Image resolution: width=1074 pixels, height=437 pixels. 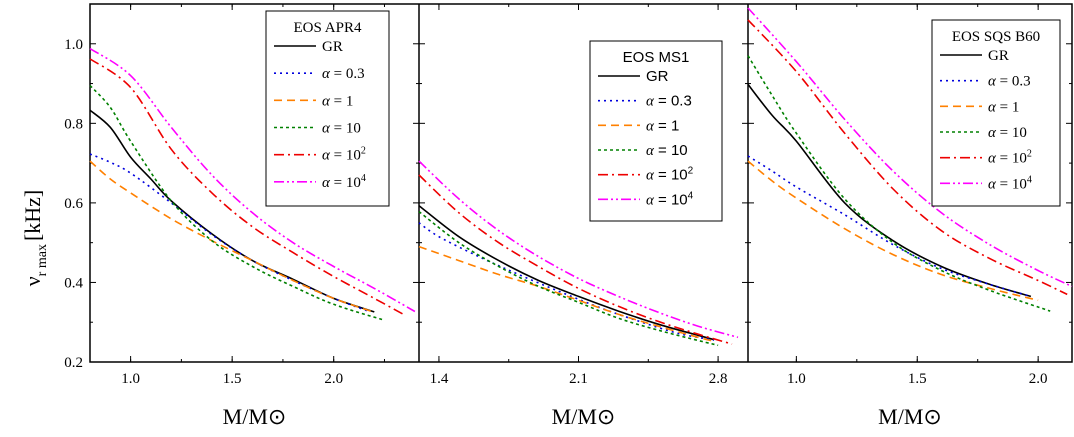 I want to click on x-tick-label: 2.1, so click(x=578, y=379).